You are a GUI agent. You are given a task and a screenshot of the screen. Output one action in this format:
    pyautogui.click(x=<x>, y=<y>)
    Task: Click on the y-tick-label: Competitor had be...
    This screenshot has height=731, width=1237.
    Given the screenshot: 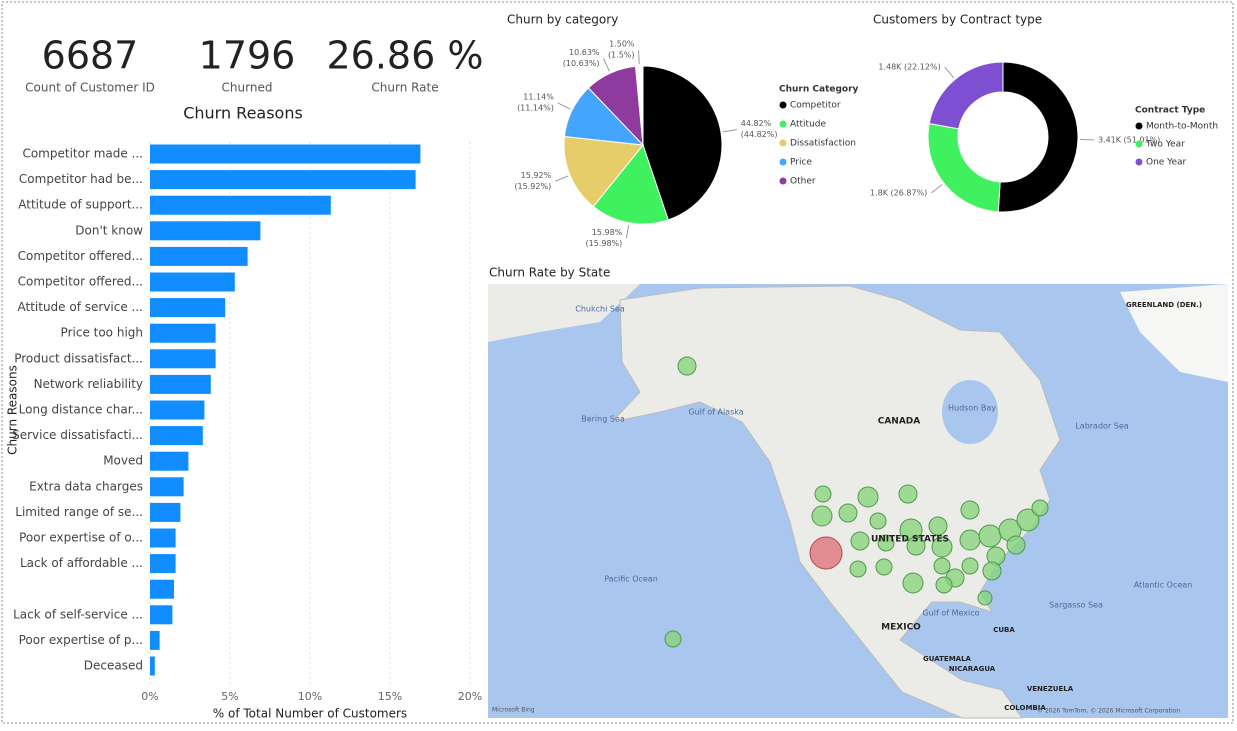 What is the action you would take?
    pyautogui.click(x=81, y=179)
    